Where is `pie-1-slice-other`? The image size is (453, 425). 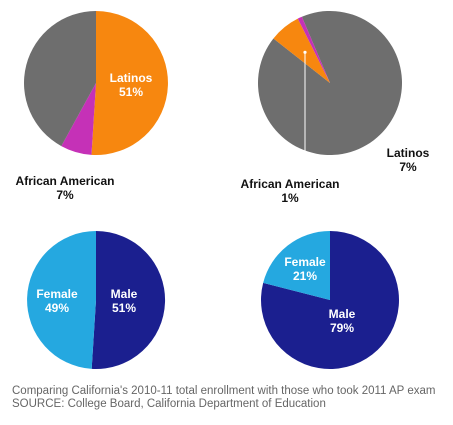 pie-1-slice-other is located at coordinates (60, 79).